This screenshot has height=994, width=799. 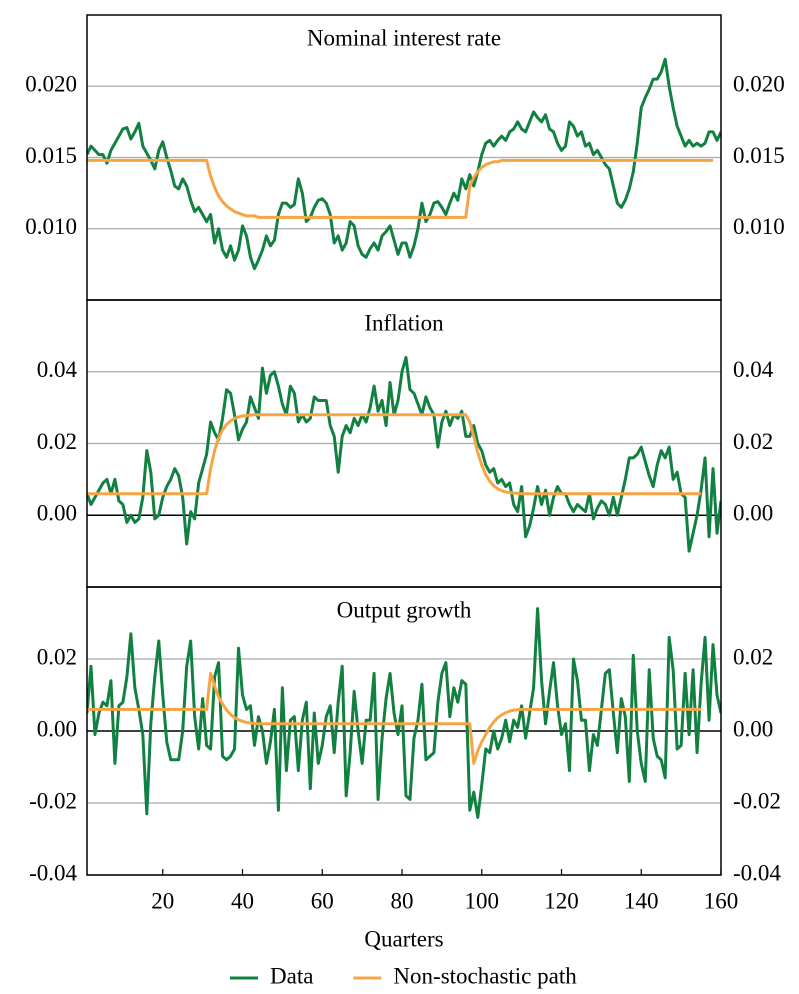 What do you see at coordinates (51, 84) in the screenshot?
I see `y-tick-label: 0.020` at bounding box center [51, 84].